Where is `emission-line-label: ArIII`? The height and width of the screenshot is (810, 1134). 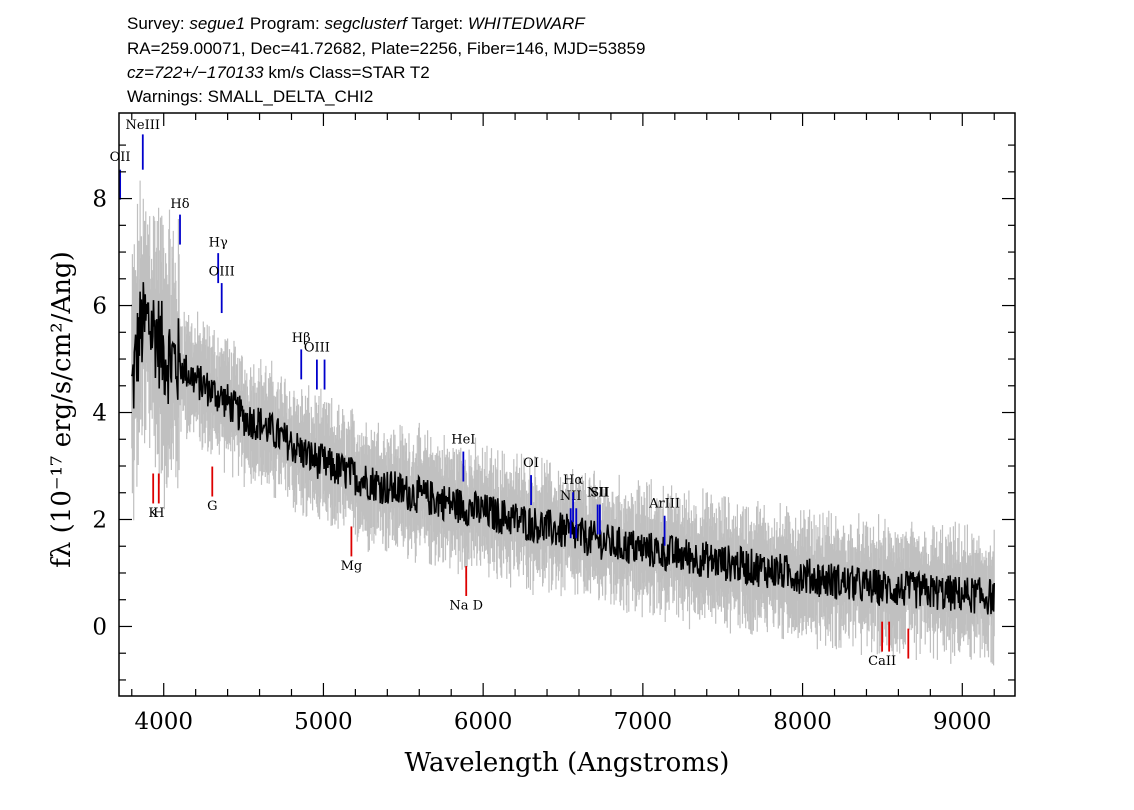 emission-line-label: ArIII is located at coordinates (664, 504).